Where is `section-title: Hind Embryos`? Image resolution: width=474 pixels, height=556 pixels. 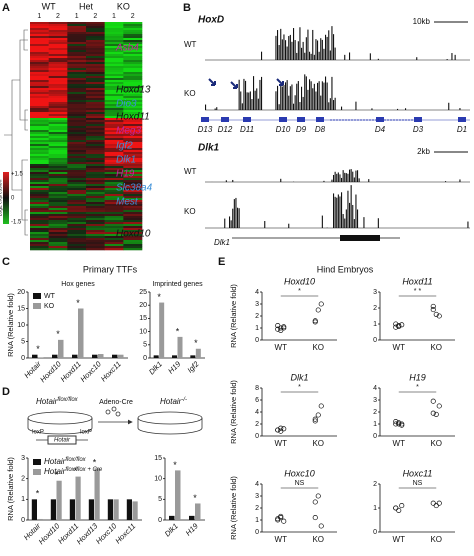
section-title: Hind Embryos is located at coordinates (345, 269).